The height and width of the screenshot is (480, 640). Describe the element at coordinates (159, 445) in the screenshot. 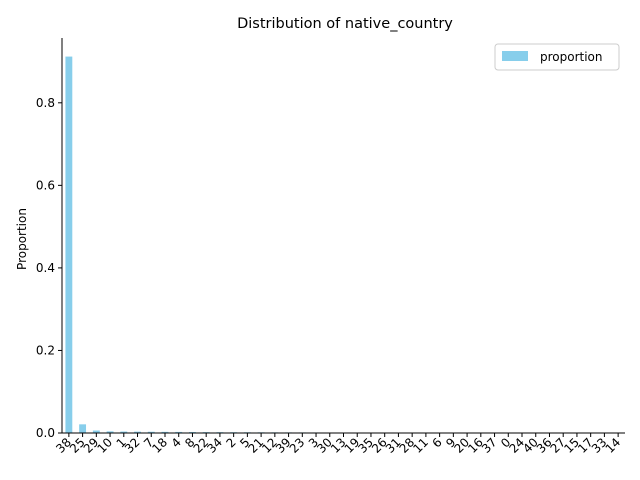

I see `x-tick-label: 18` at that location.